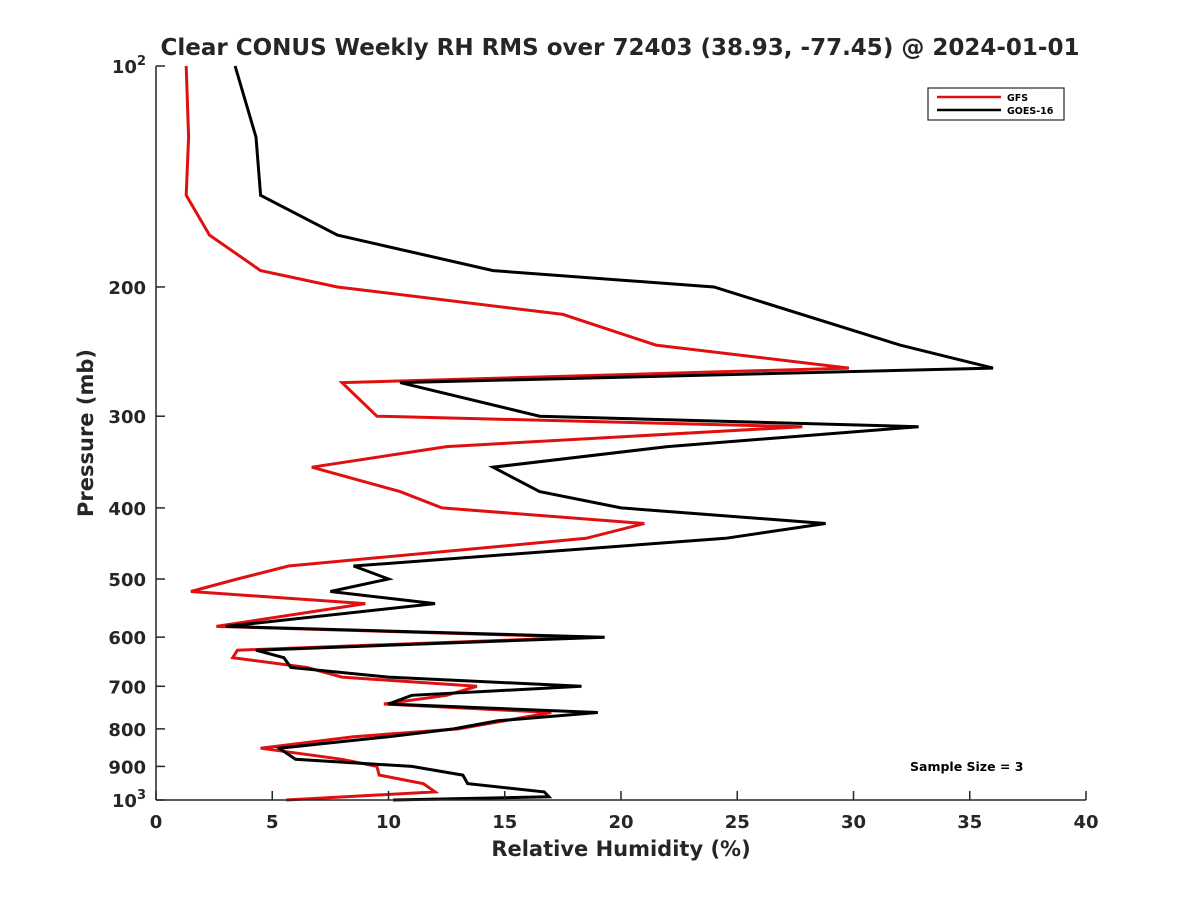 This screenshot has height=900, width=1200. I want to click on y-tick-label: 10³, so click(129, 800).